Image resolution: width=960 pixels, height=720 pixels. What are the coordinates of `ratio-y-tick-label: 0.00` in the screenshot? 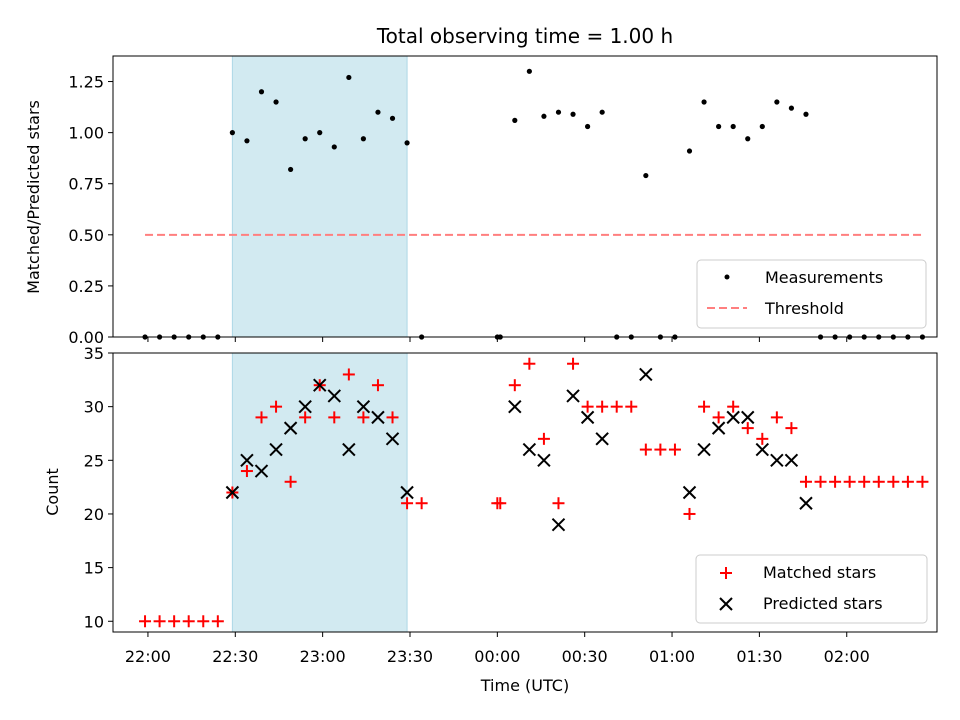 It's located at (86, 337).